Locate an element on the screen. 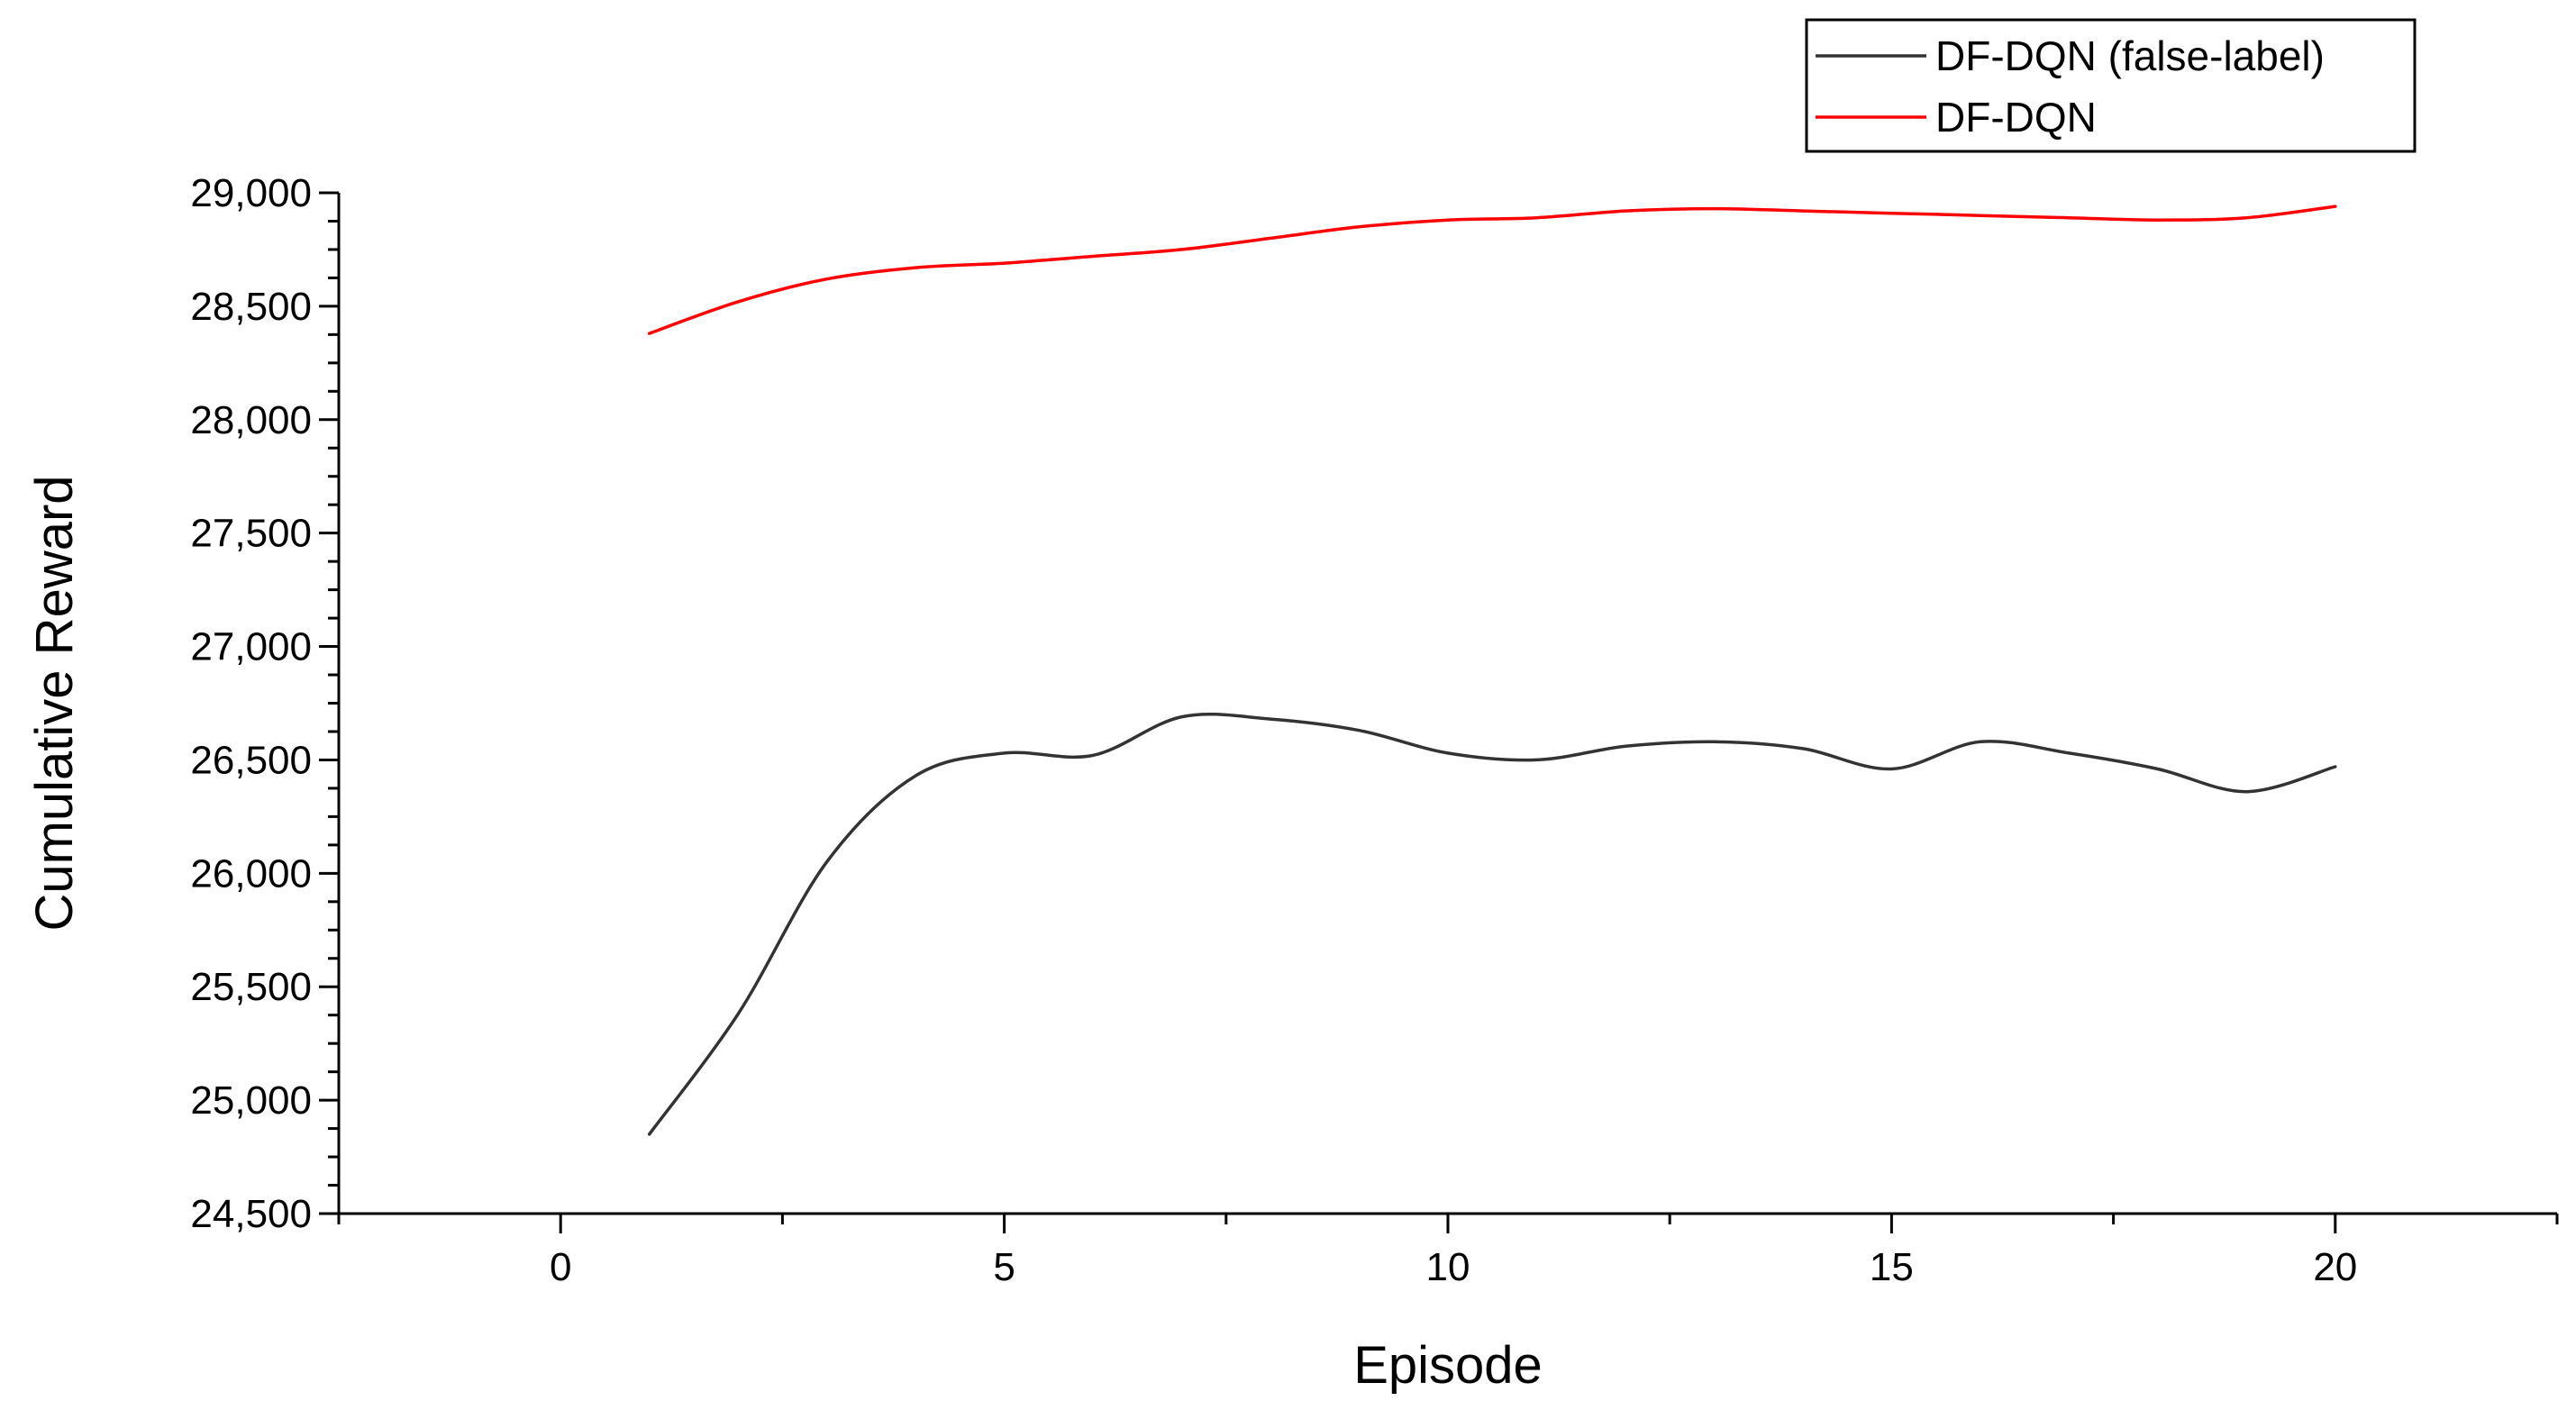 Image resolution: width=2576 pixels, height=1410 pixels. x-tick-label: 5 is located at coordinates (1004, 1267).